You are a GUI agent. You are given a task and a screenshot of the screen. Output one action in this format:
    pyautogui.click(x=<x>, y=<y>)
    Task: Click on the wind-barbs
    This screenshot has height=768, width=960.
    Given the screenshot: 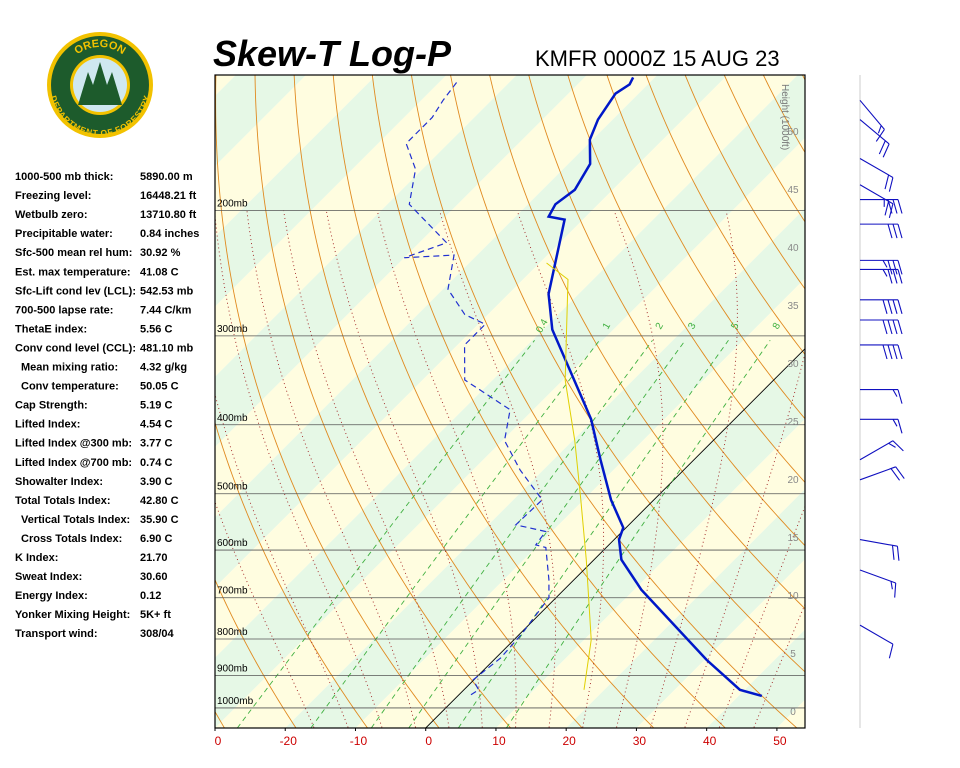 What is the action you would take?
    pyautogui.click(x=882, y=379)
    